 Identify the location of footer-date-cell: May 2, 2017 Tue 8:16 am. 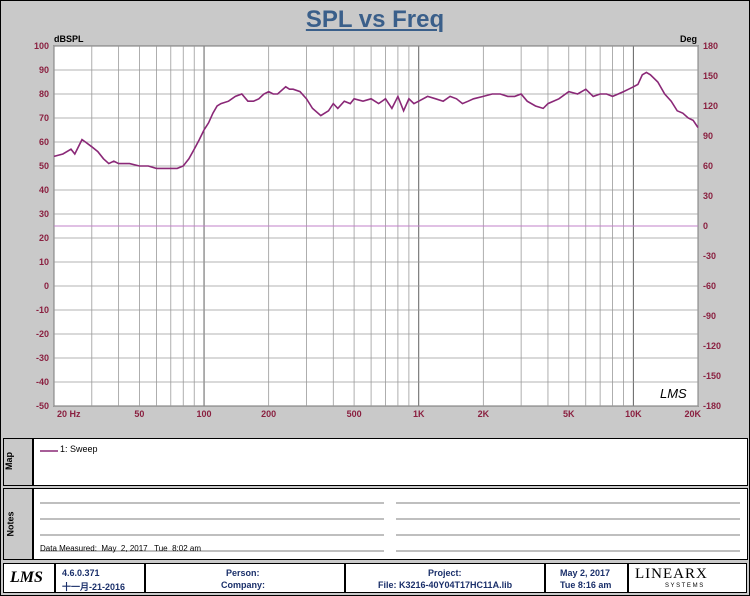
(586, 578).